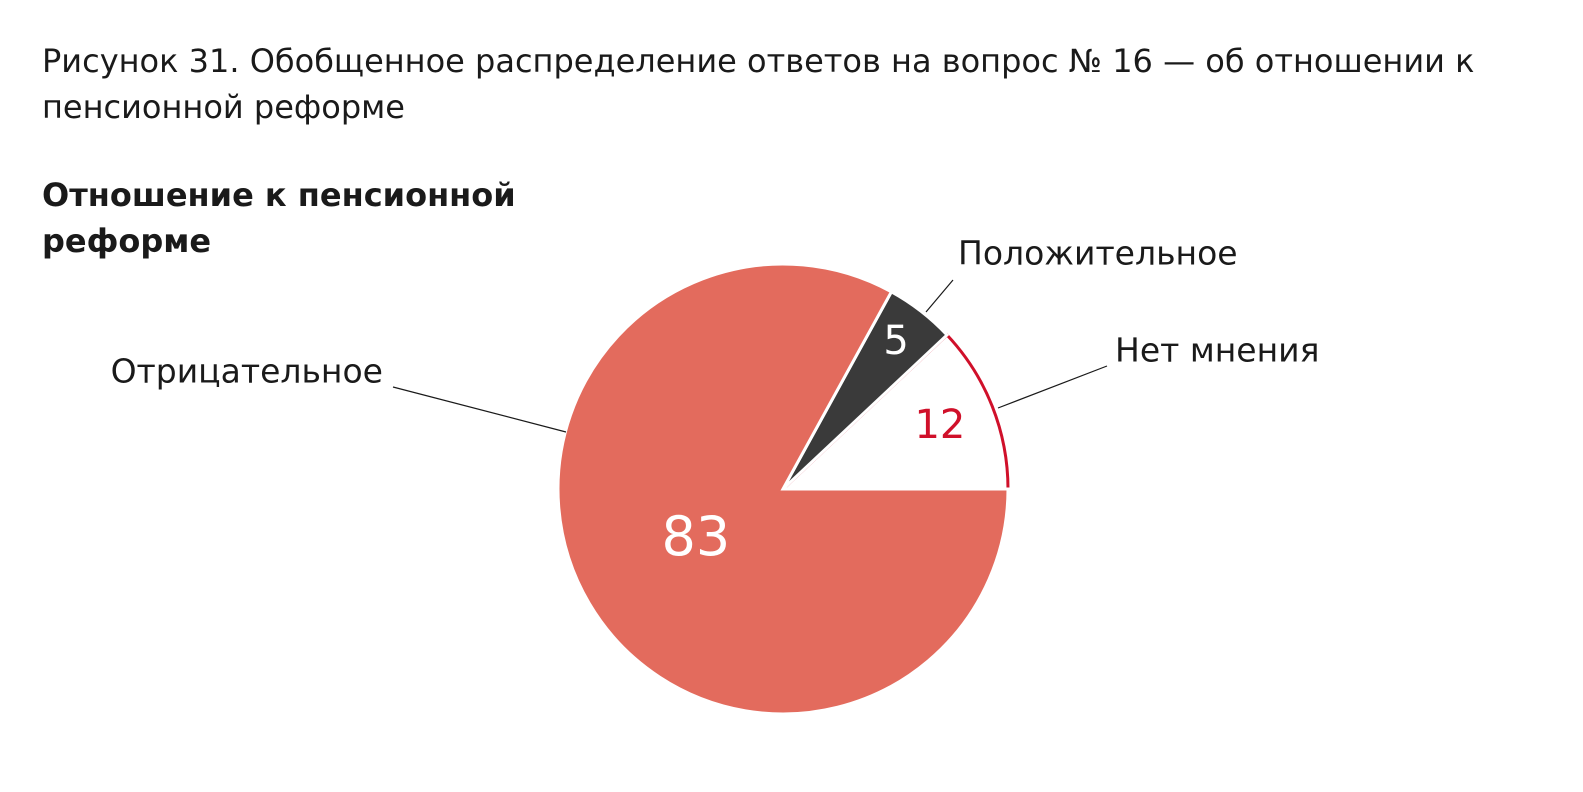 The image size is (1583, 792). What do you see at coordinates (247, 371) in the screenshot?
I see `category-label: Отрицательное` at bounding box center [247, 371].